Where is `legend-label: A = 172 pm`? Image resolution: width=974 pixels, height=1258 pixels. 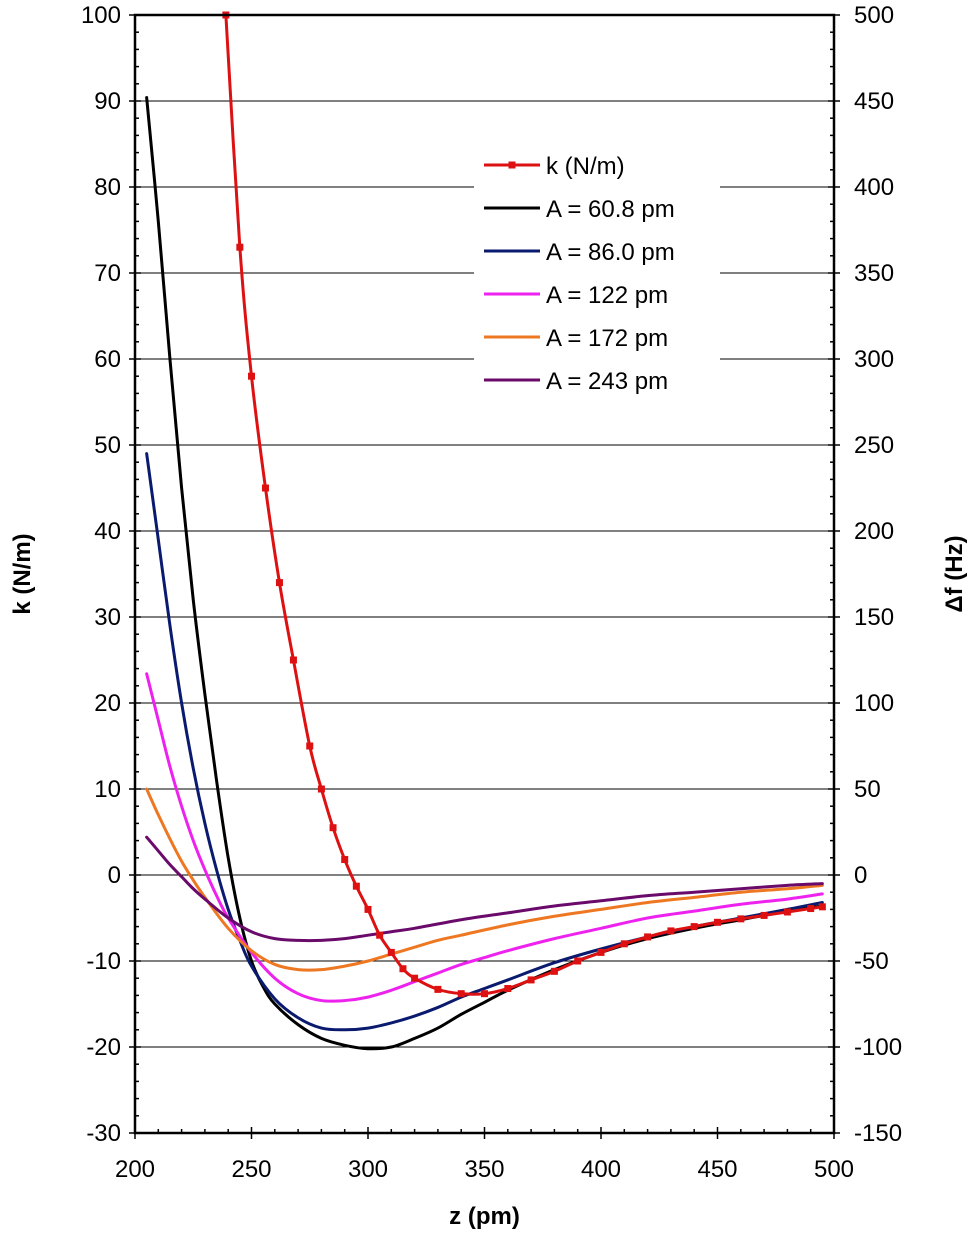 legend-label: A = 172 pm is located at coordinates (607, 338).